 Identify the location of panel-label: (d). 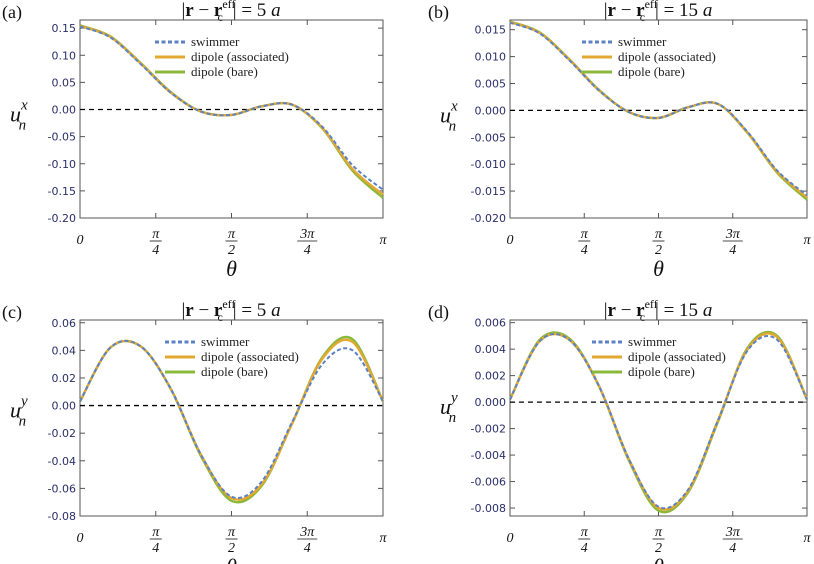
(438, 312).